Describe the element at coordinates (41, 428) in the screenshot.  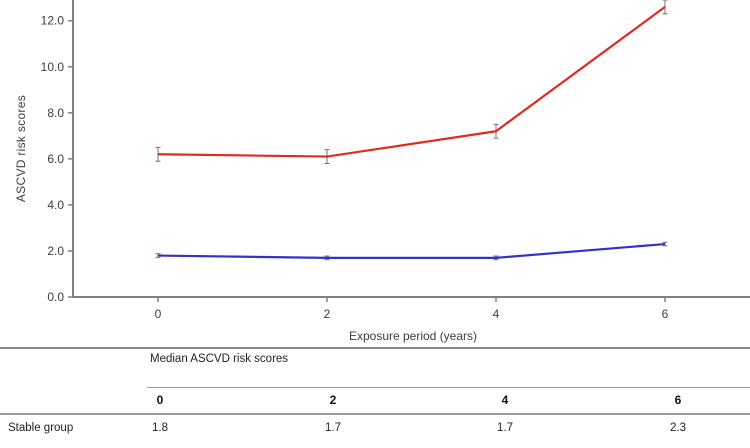
I see `table-row-label: Stable group` at that location.